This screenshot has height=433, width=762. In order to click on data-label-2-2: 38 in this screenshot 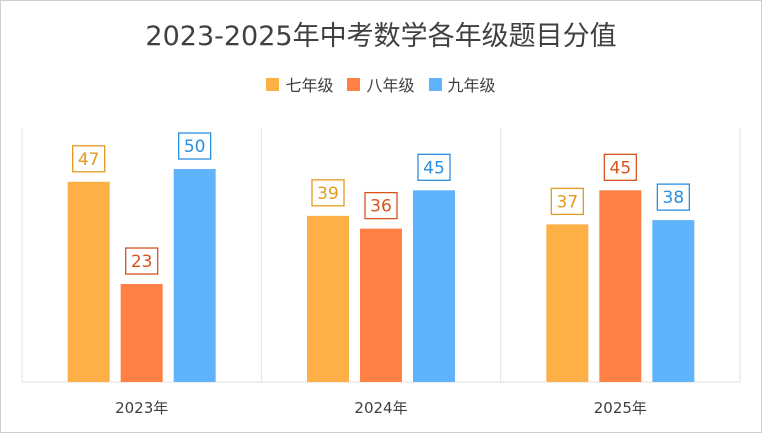, I will do `click(674, 198)`.